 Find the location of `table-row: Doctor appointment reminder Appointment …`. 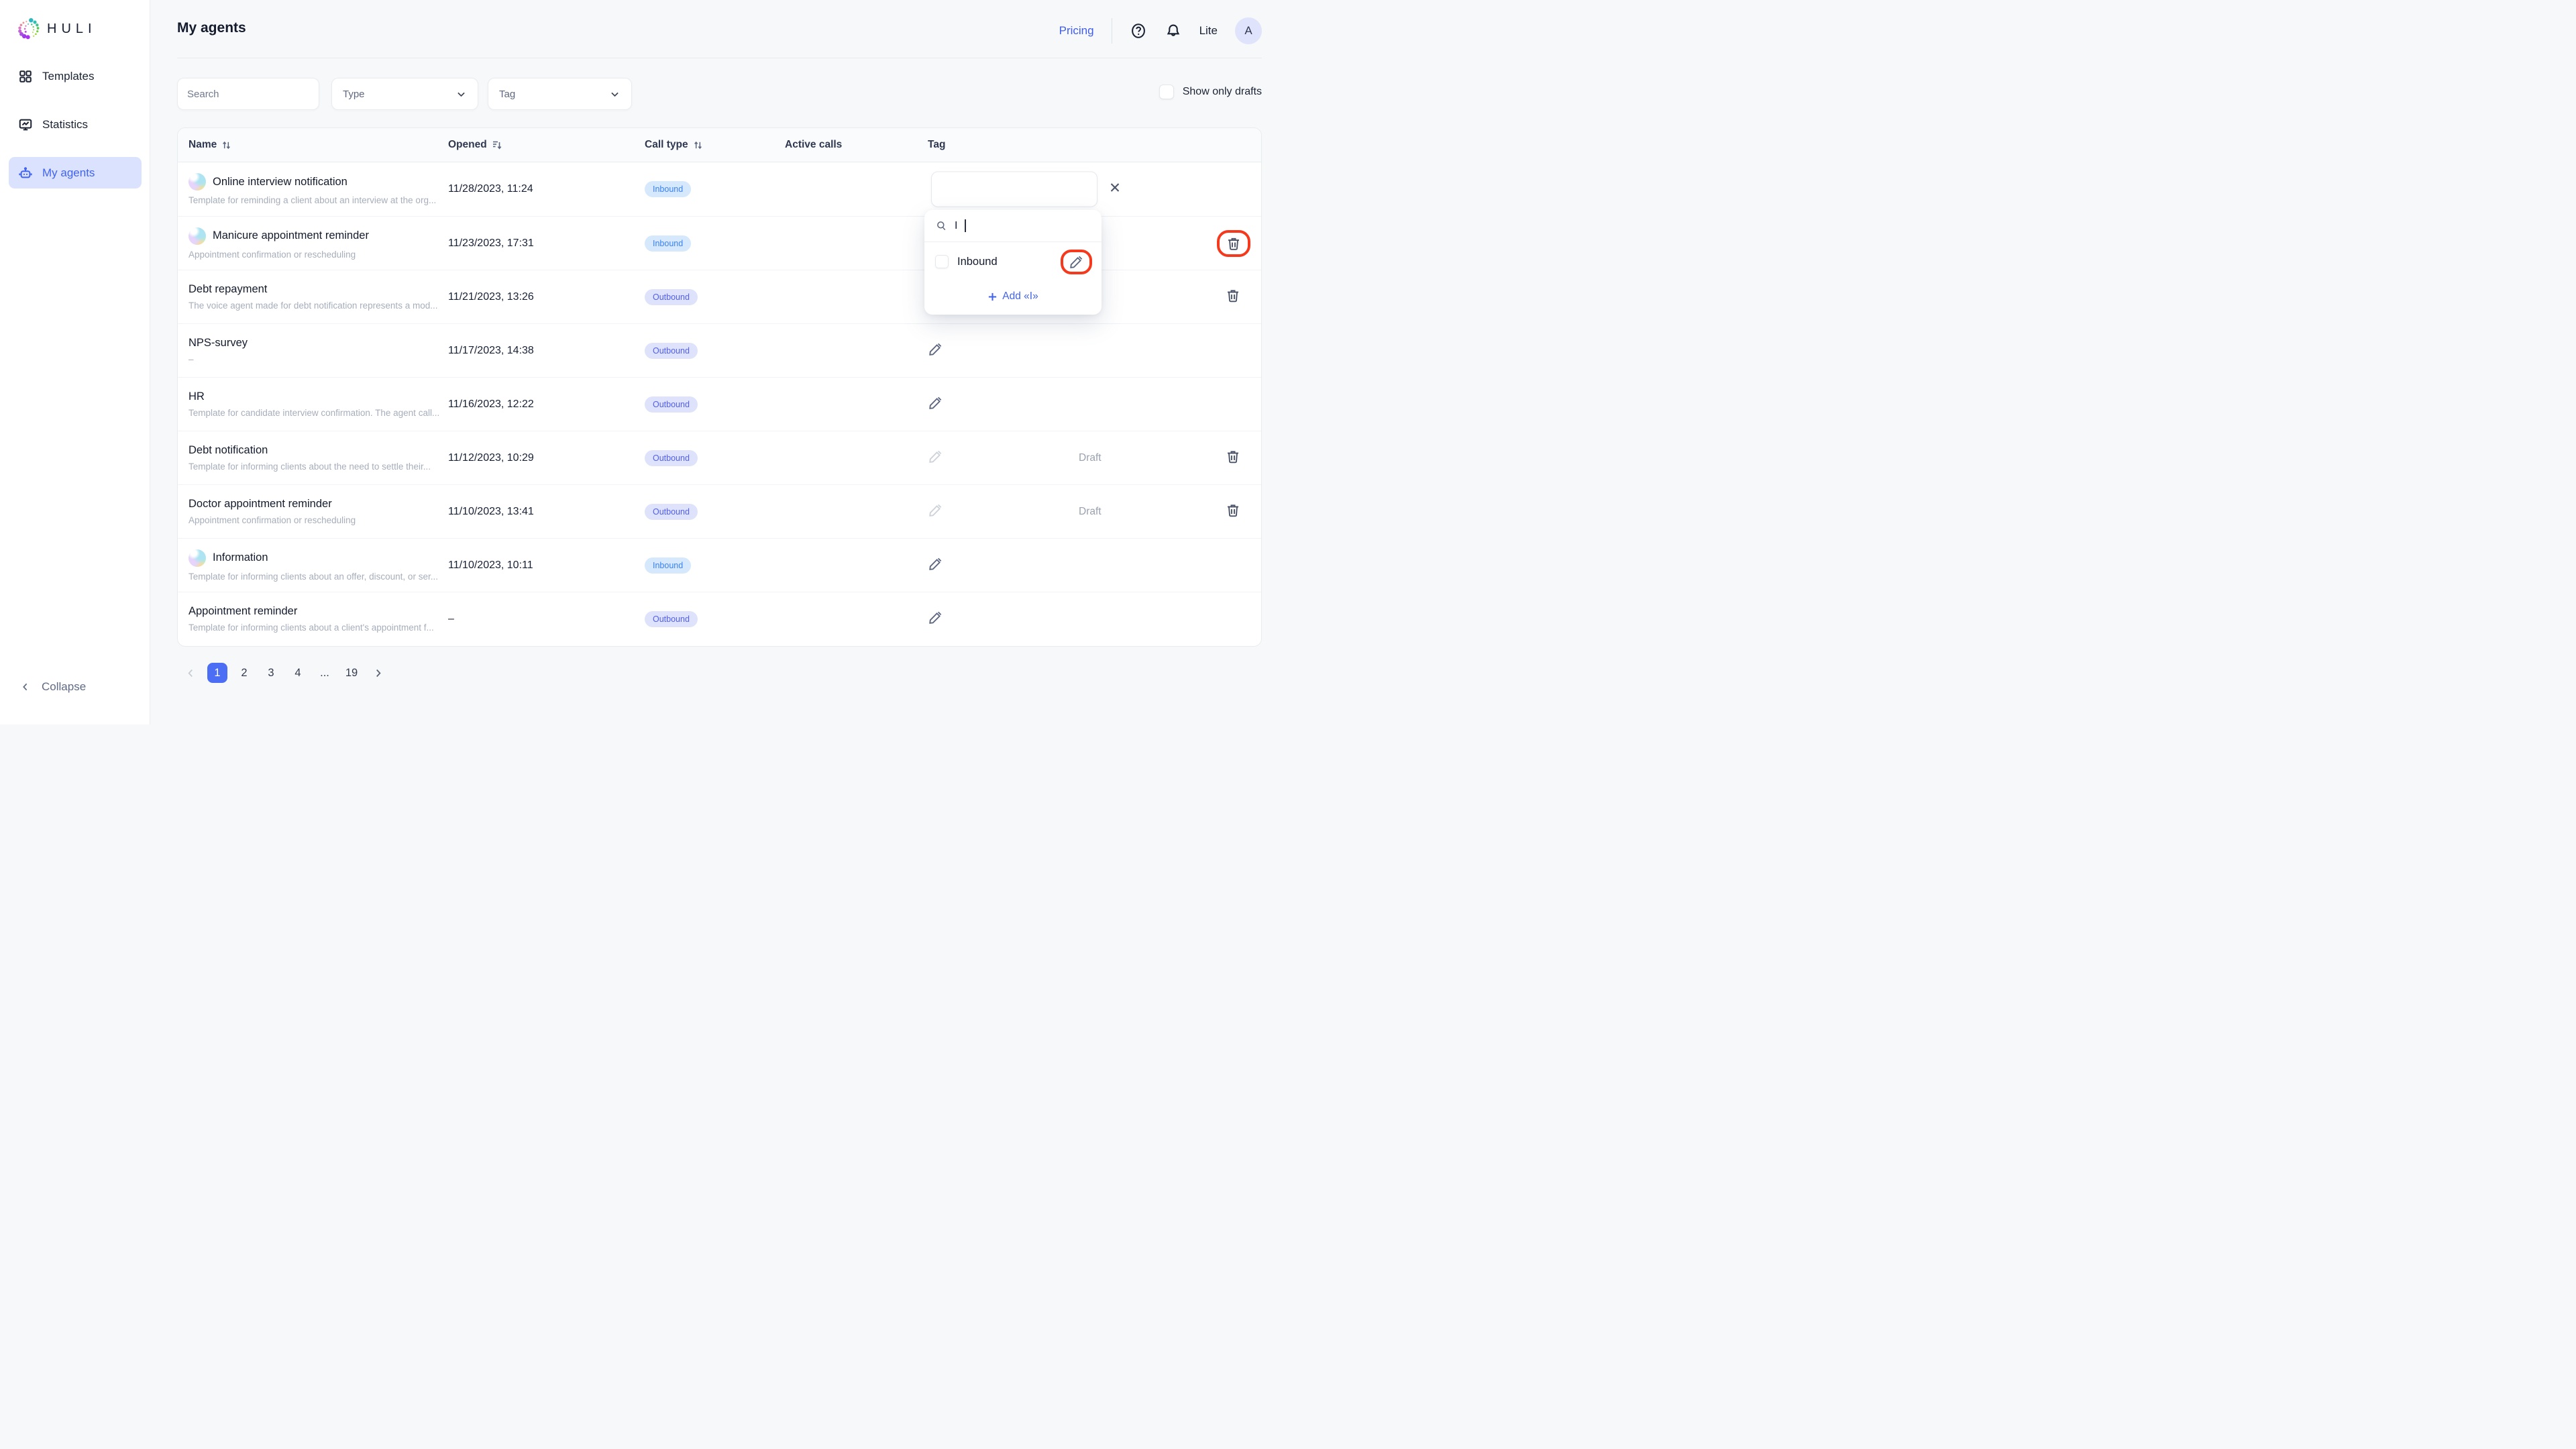

table-row: Doctor appointment reminder Appointment … is located at coordinates (719, 511).